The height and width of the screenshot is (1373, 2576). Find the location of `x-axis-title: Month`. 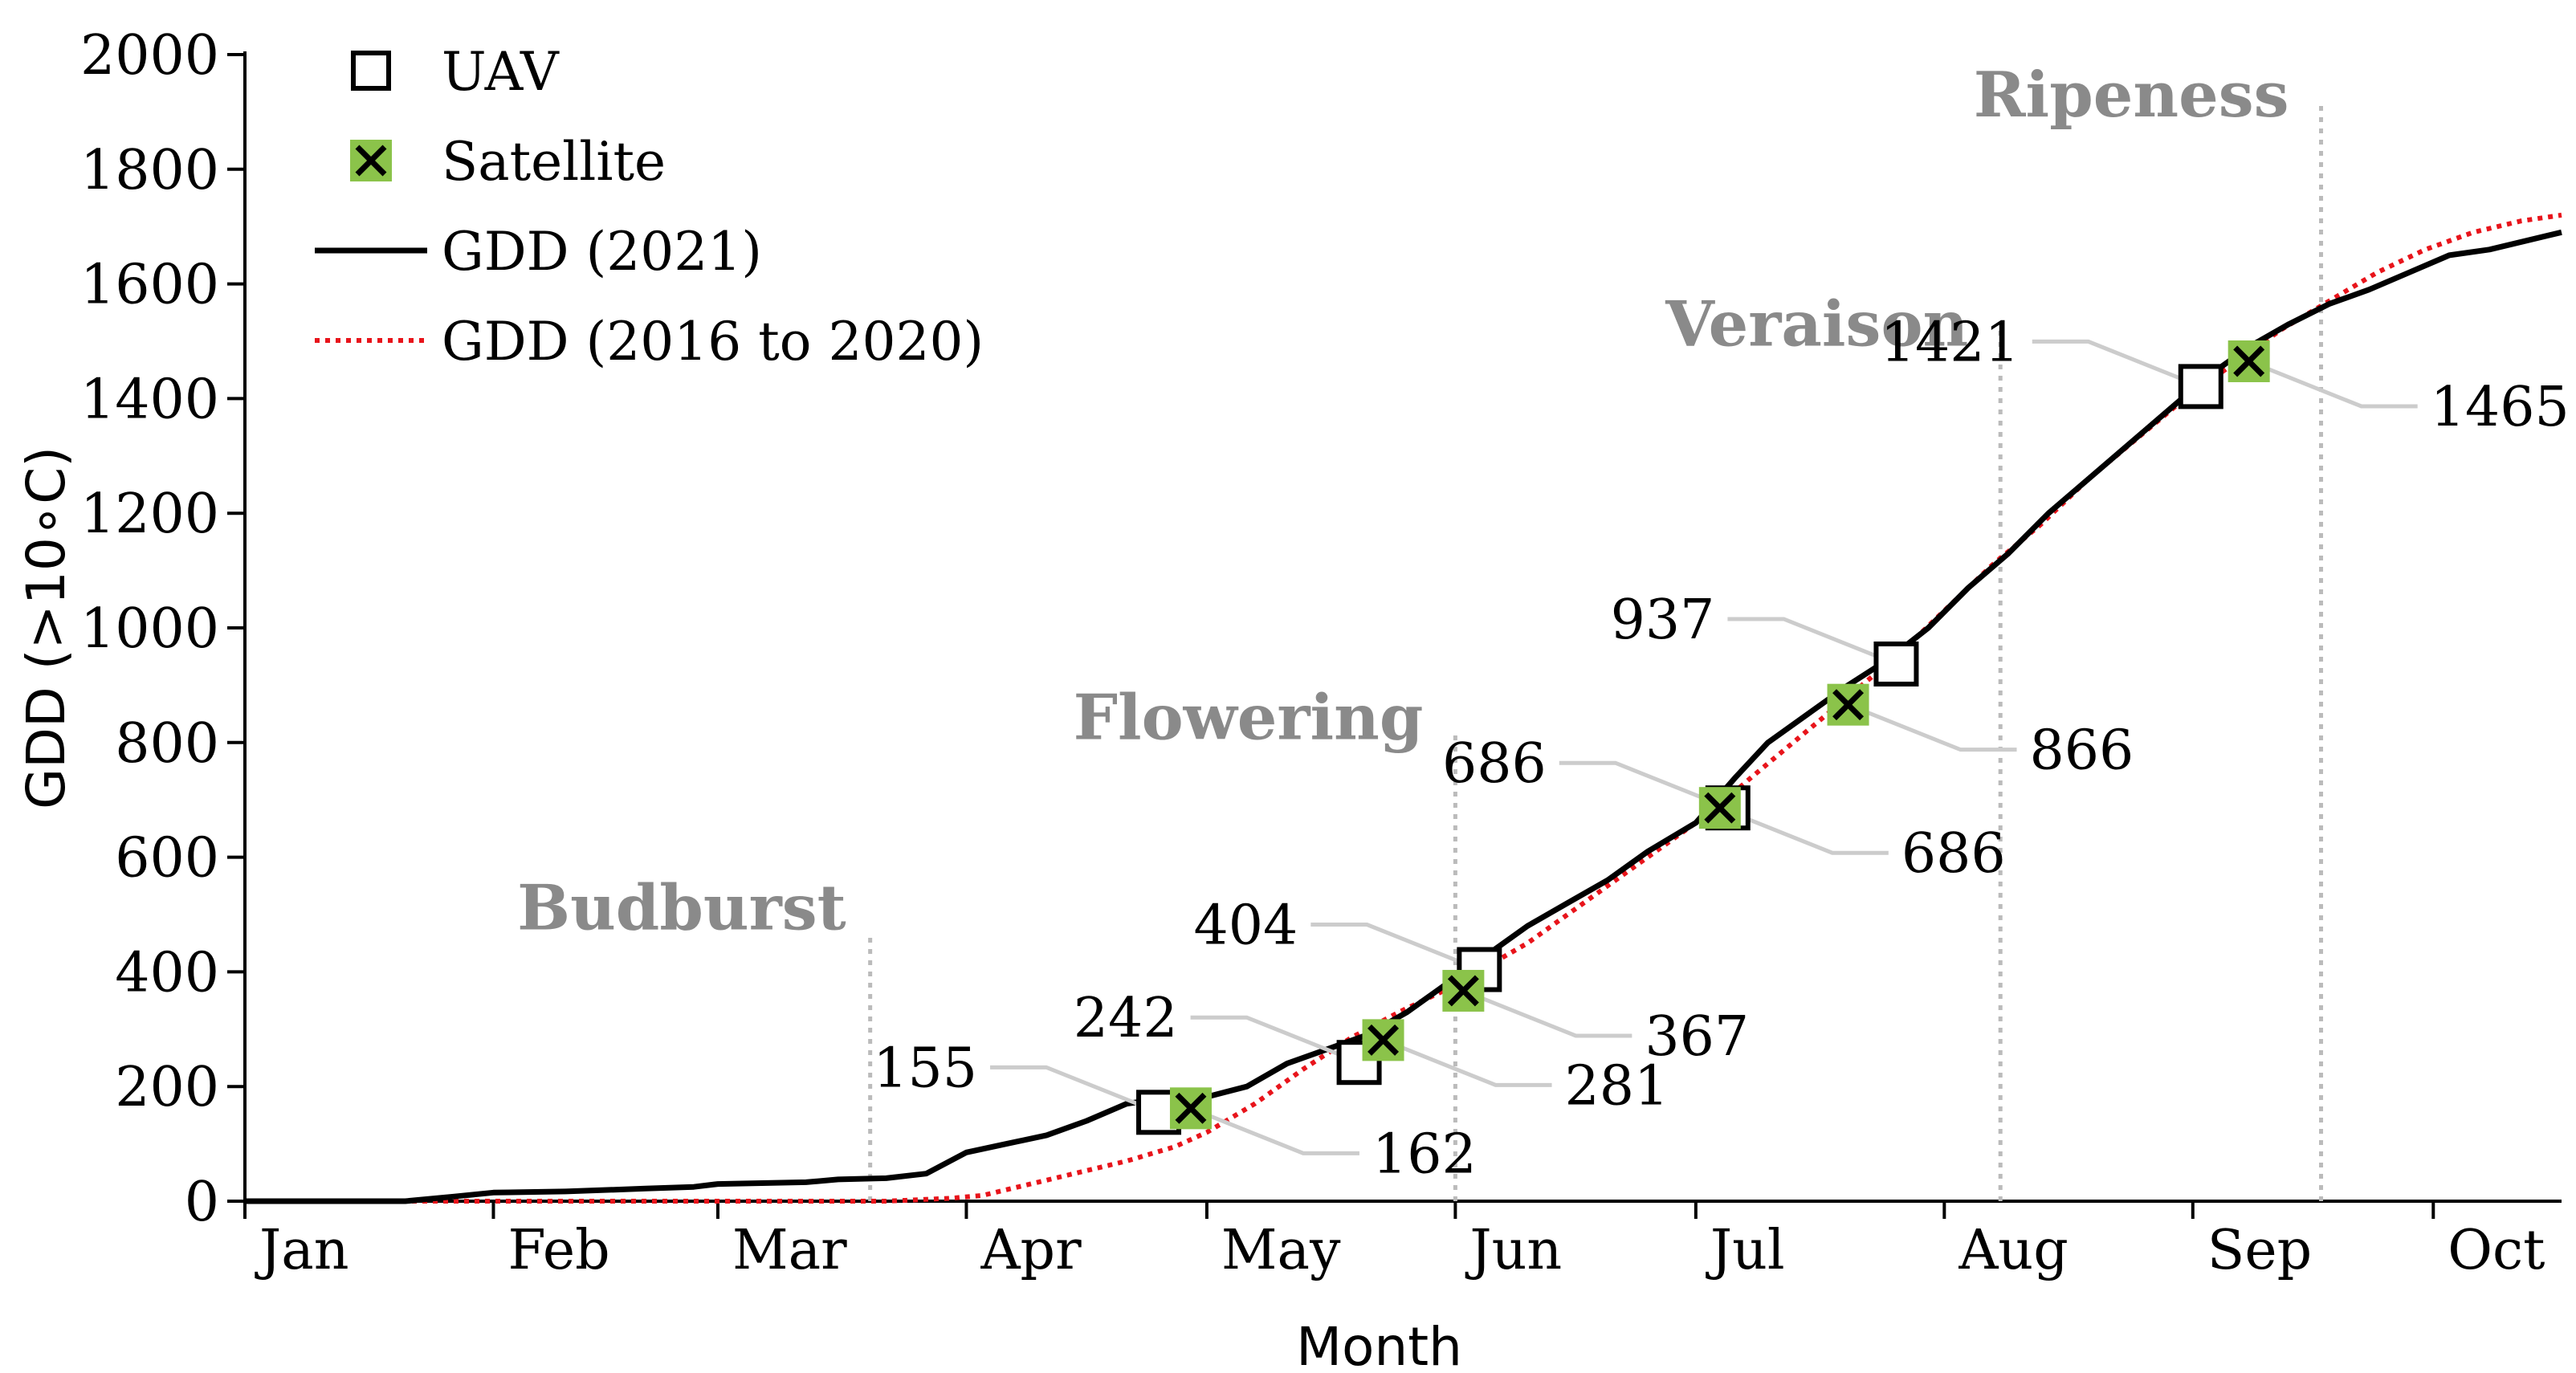

x-axis-title: Month is located at coordinates (1379, 1344).